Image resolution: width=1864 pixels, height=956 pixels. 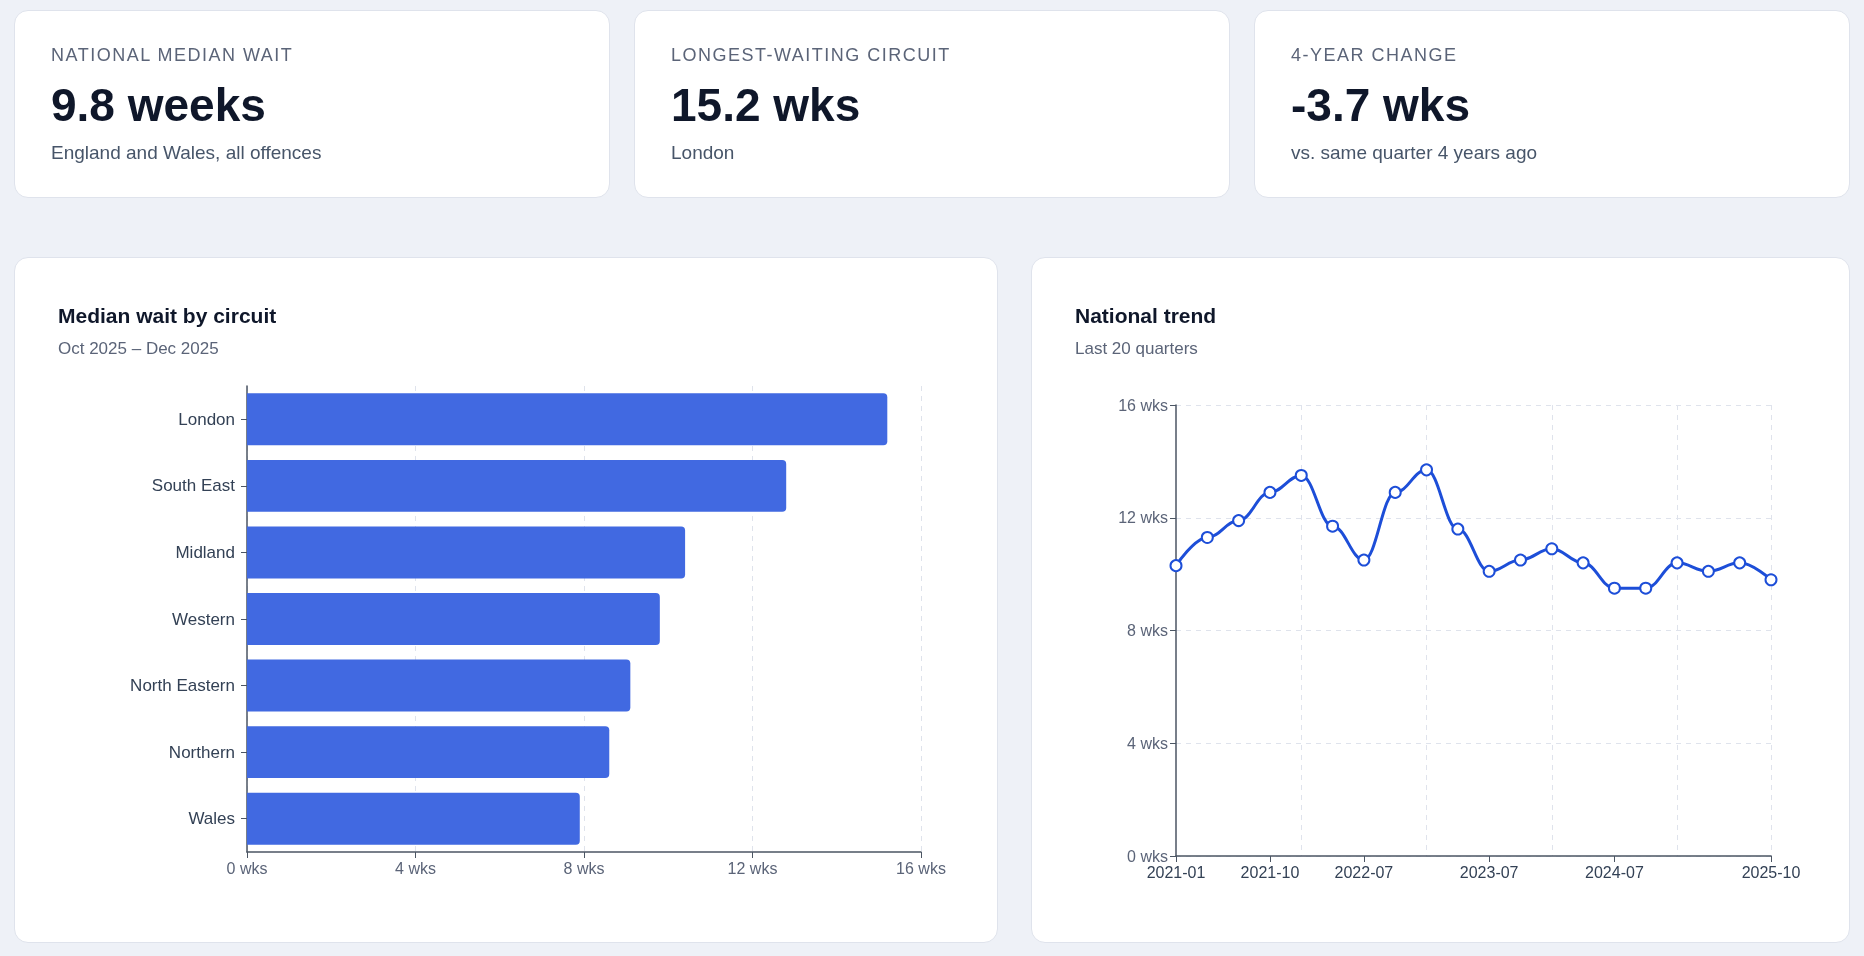 I want to click on text: England and Wales, all offences, so click(x=187, y=153).